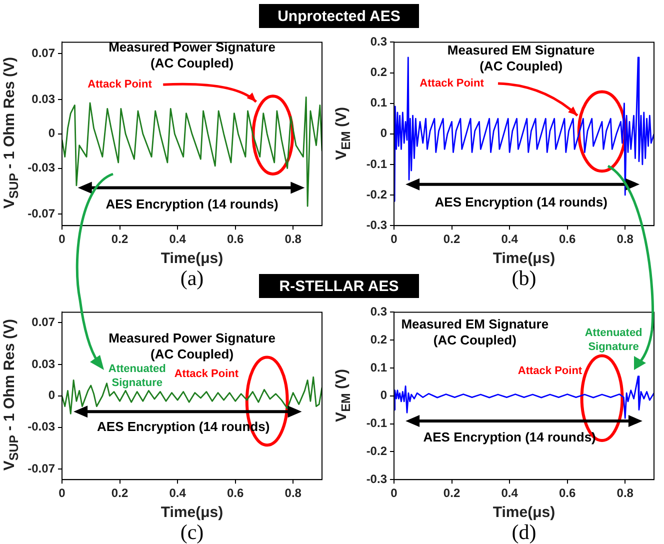 Image resolution: width=664 pixels, height=544 pixels. I want to click on text: (d), so click(524, 532).